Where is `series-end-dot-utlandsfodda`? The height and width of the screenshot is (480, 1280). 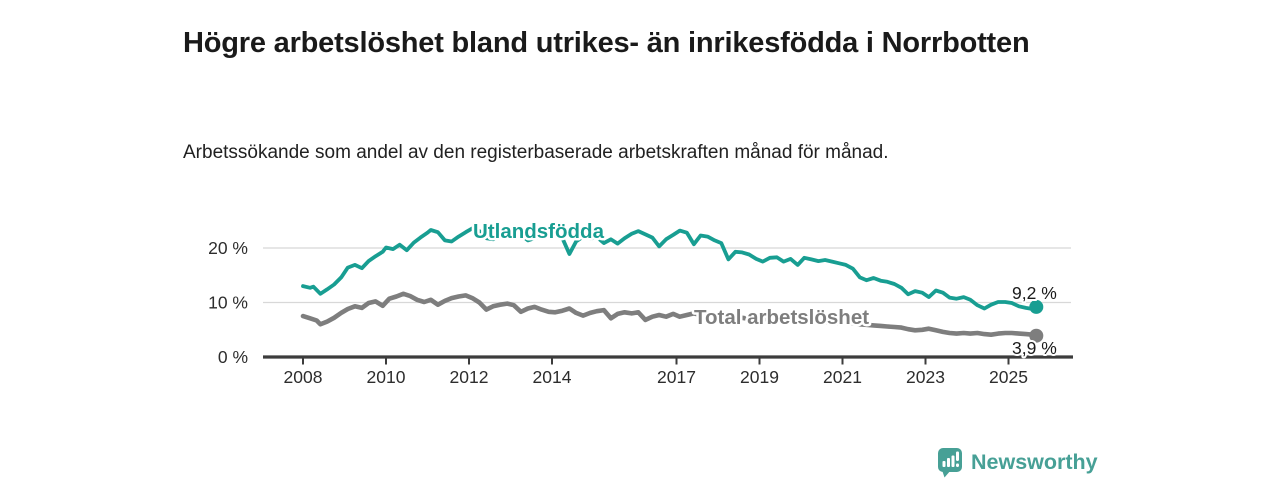
series-end-dot-utlandsfodda is located at coordinates (1036, 306).